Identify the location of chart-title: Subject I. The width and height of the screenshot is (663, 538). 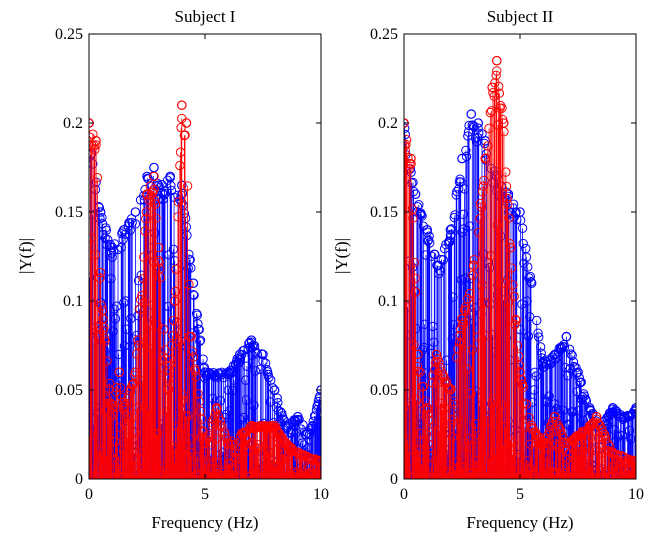
(205, 16).